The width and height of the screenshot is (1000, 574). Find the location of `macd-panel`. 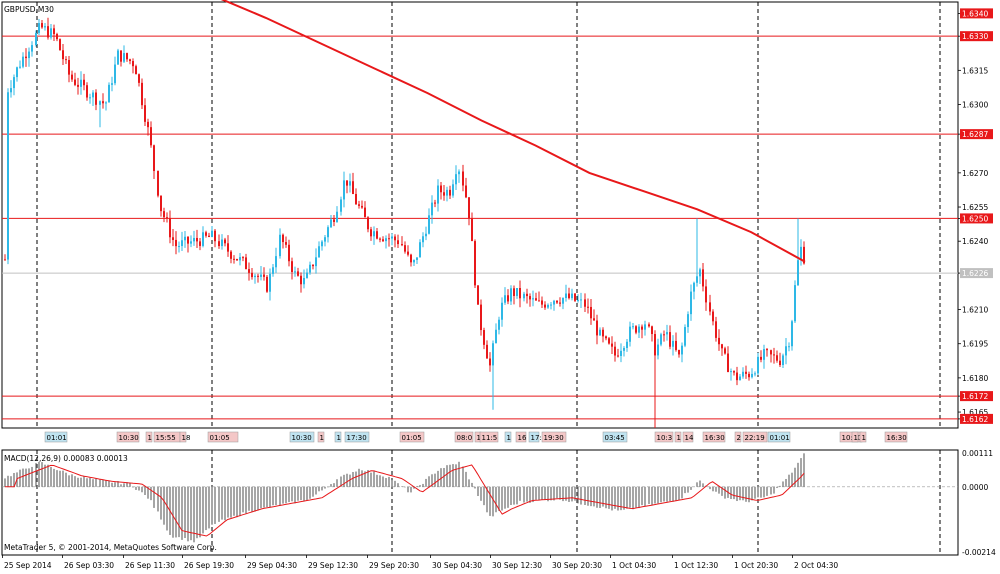

macd-panel is located at coordinates (480, 498).